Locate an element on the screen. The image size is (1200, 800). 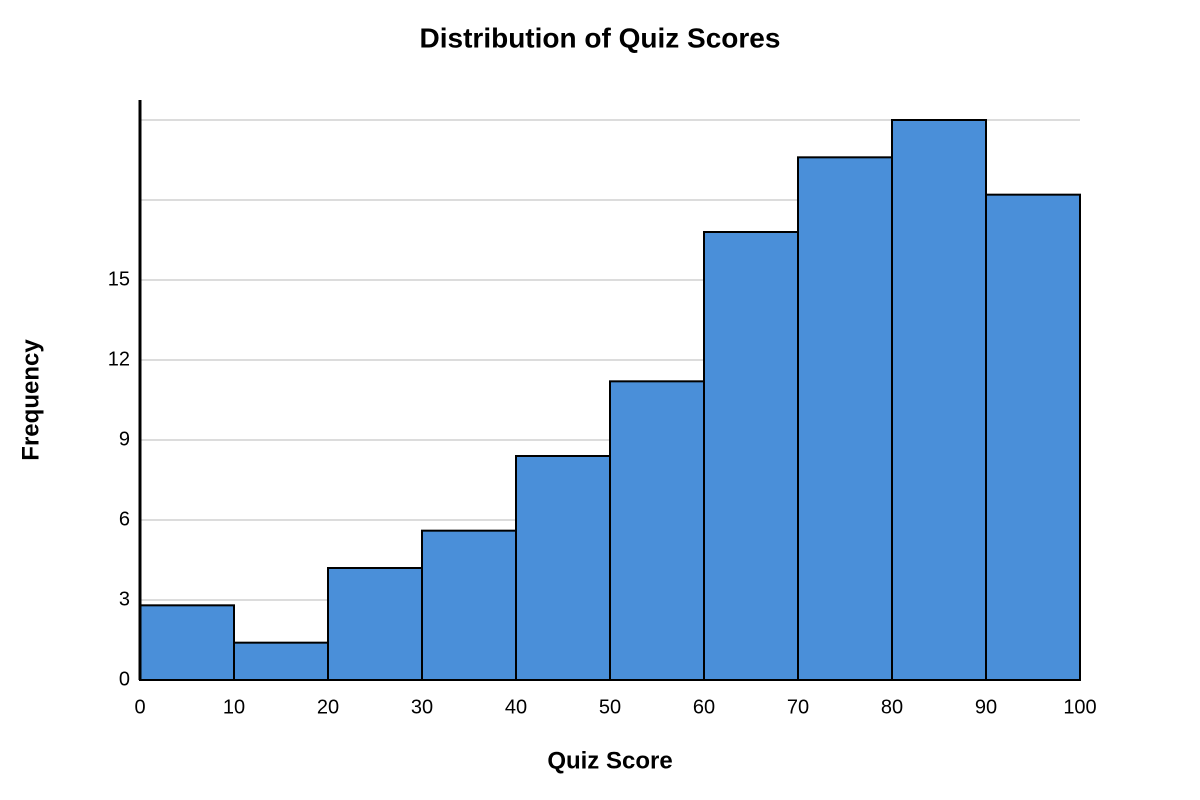
y-tick-label: 12 is located at coordinates (119, 359).